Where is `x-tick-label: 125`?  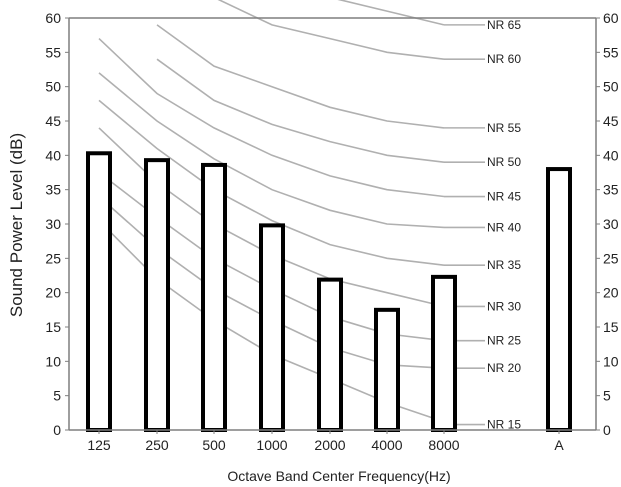 x-tick-label: 125 is located at coordinates (99, 445).